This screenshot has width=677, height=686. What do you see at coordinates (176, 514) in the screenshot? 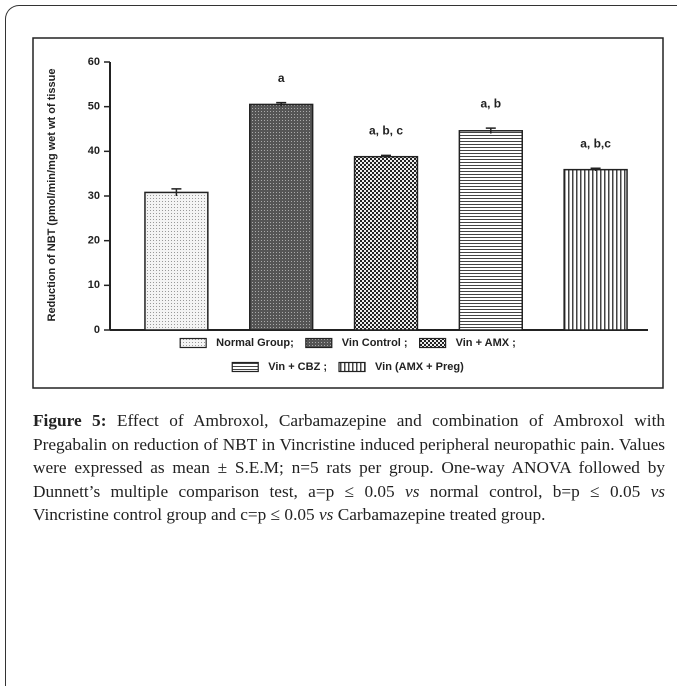
I see `caption-text: Vincristine control group and c=p ≤ 0.05` at bounding box center [176, 514].